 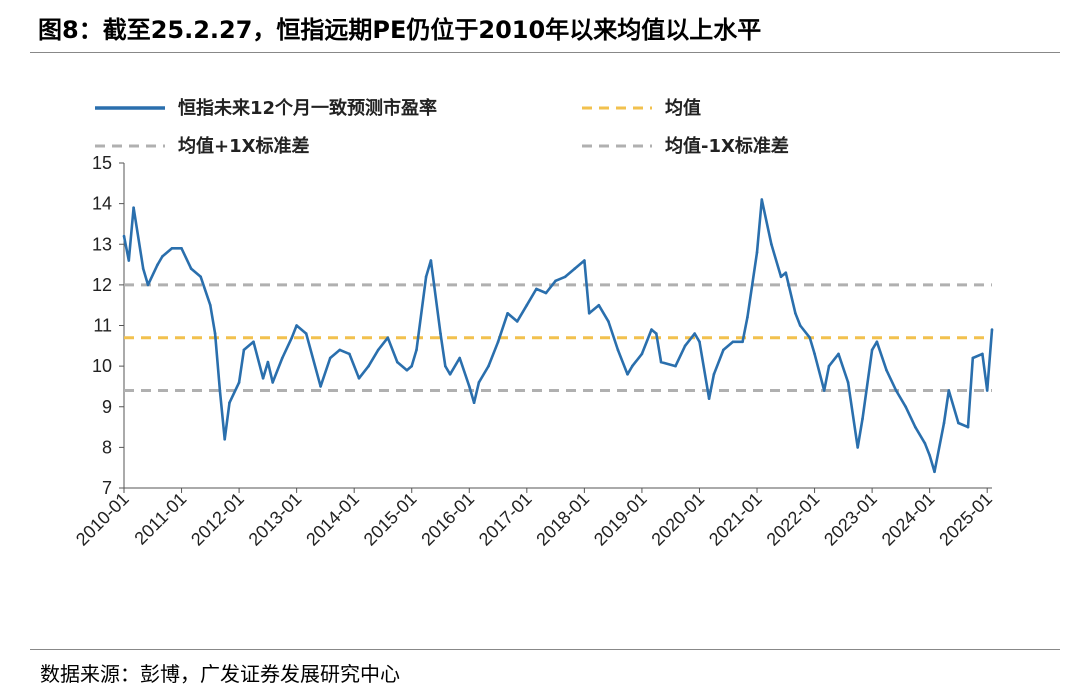 I want to click on x-tick-label: 2013-01, so click(x=275, y=519).